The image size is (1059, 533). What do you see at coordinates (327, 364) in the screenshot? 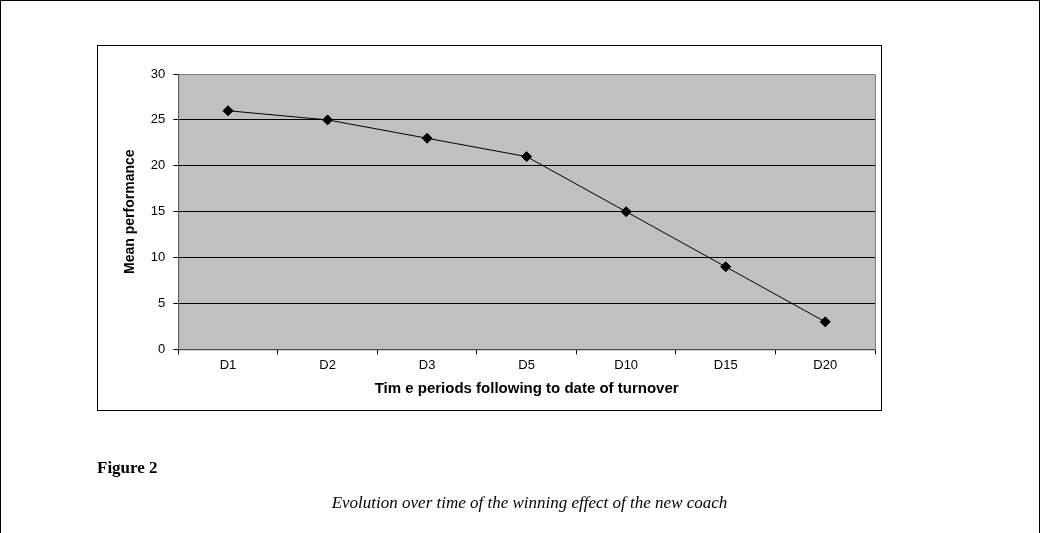
I see `x-tick-label: D2` at bounding box center [327, 364].